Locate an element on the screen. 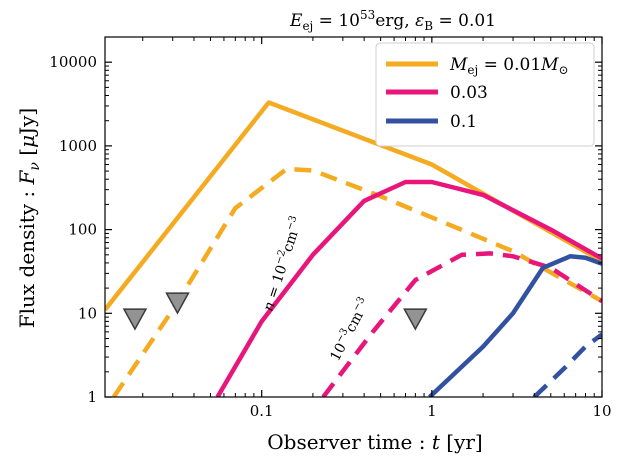 This screenshot has width=641, height=460. legend: Mej = 0.01M⊙ 0.03 0.1 is located at coordinates (485, 94).